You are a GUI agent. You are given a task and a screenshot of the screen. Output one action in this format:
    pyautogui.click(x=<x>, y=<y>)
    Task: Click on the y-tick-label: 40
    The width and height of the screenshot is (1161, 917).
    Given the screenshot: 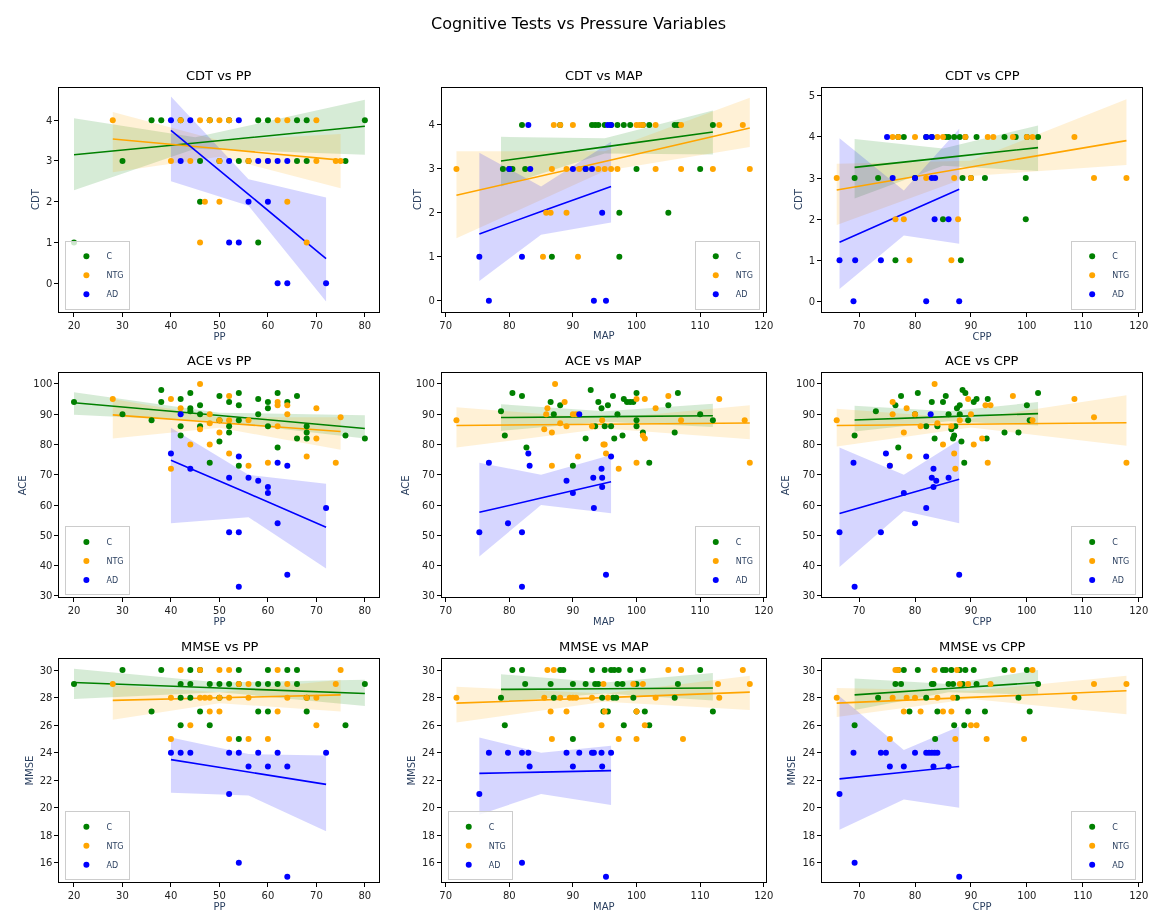 What is the action you would take?
    pyautogui.click(x=809, y=566)
    